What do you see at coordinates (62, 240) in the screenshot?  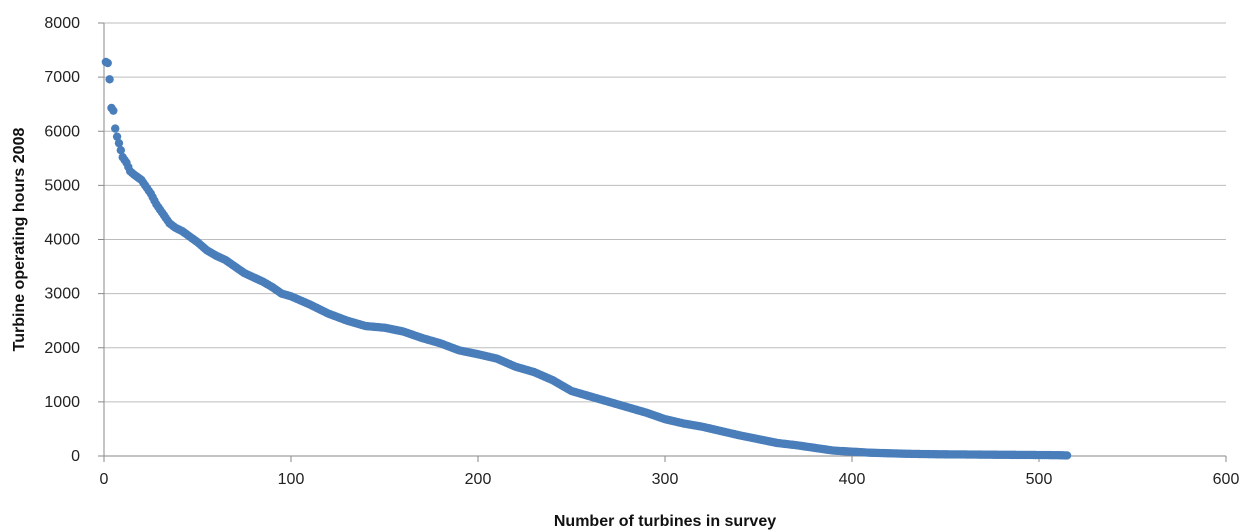 I see `y-tick-label: 4000` at bounding box center [62, 240].